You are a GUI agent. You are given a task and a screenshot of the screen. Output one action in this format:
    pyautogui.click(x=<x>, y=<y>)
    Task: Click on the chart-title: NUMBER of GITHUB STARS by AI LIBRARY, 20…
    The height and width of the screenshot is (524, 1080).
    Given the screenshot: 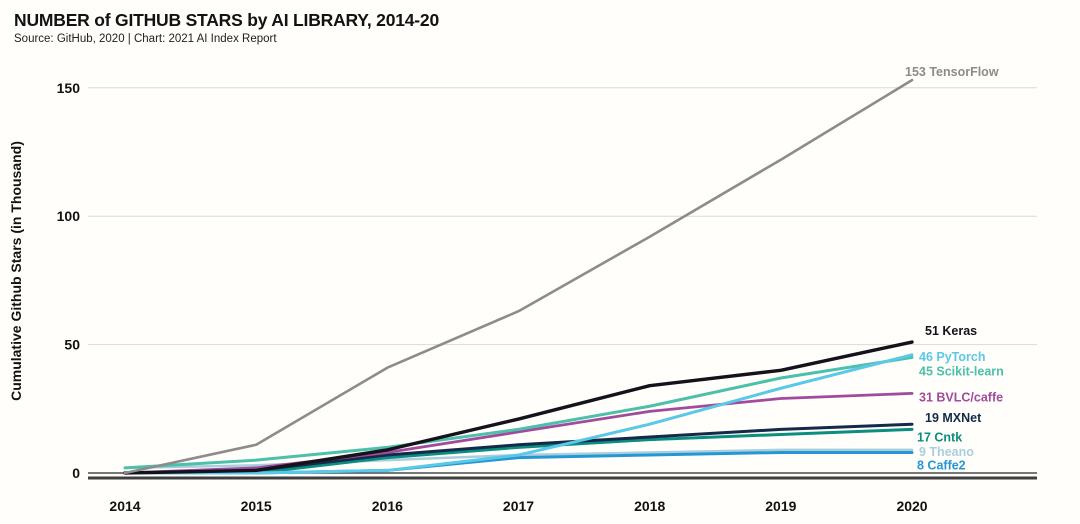 What is the action you would take?
    pyautogui.click(x=226, y=20)
    